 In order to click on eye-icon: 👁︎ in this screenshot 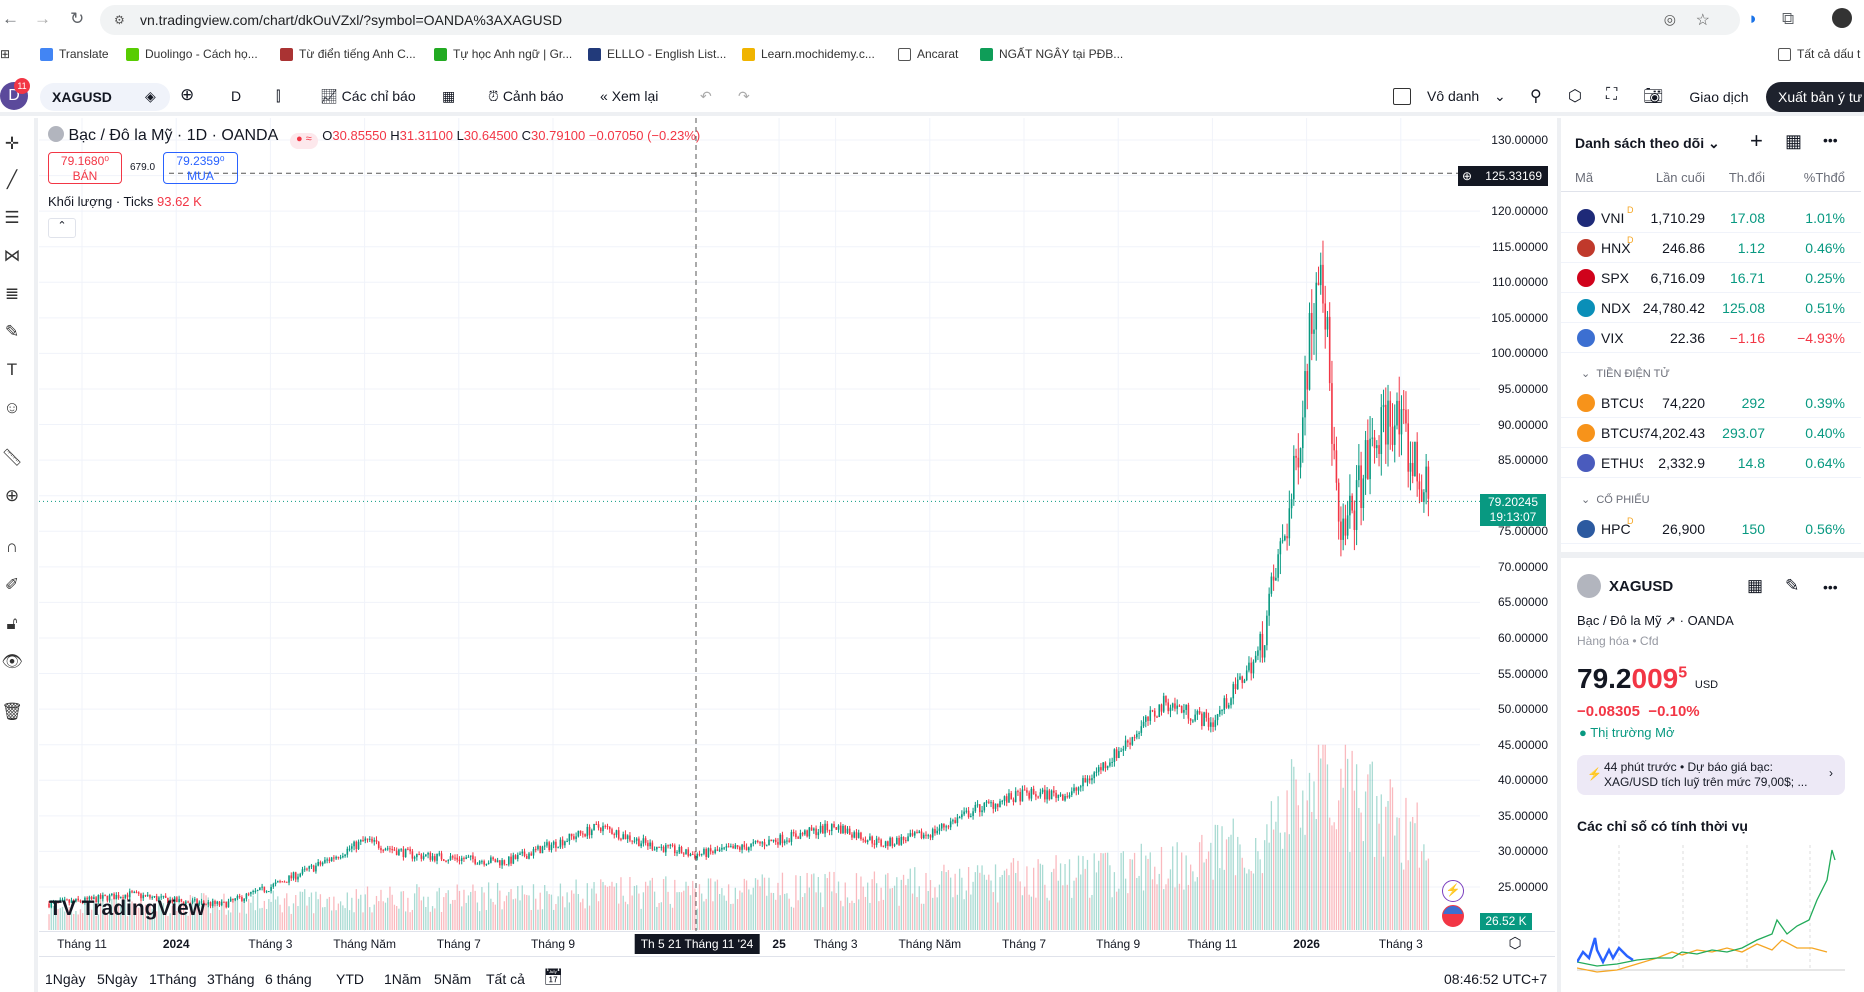, I will do `click(12, 661)`.